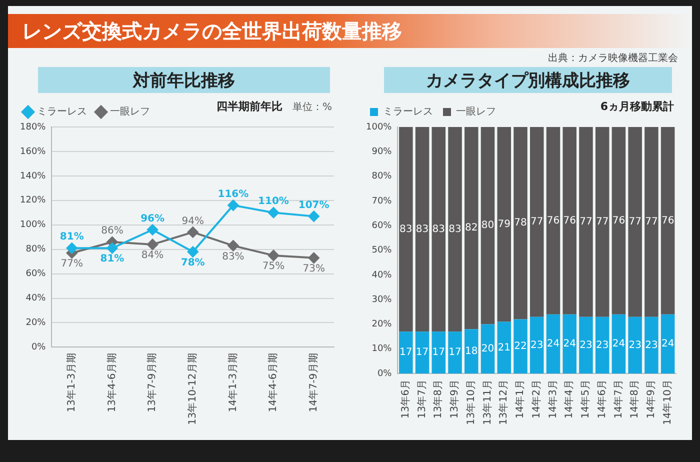 This screenshot has width=700, height=462. I want to click on x-tick-label: 14年10月, so click(667, 403).